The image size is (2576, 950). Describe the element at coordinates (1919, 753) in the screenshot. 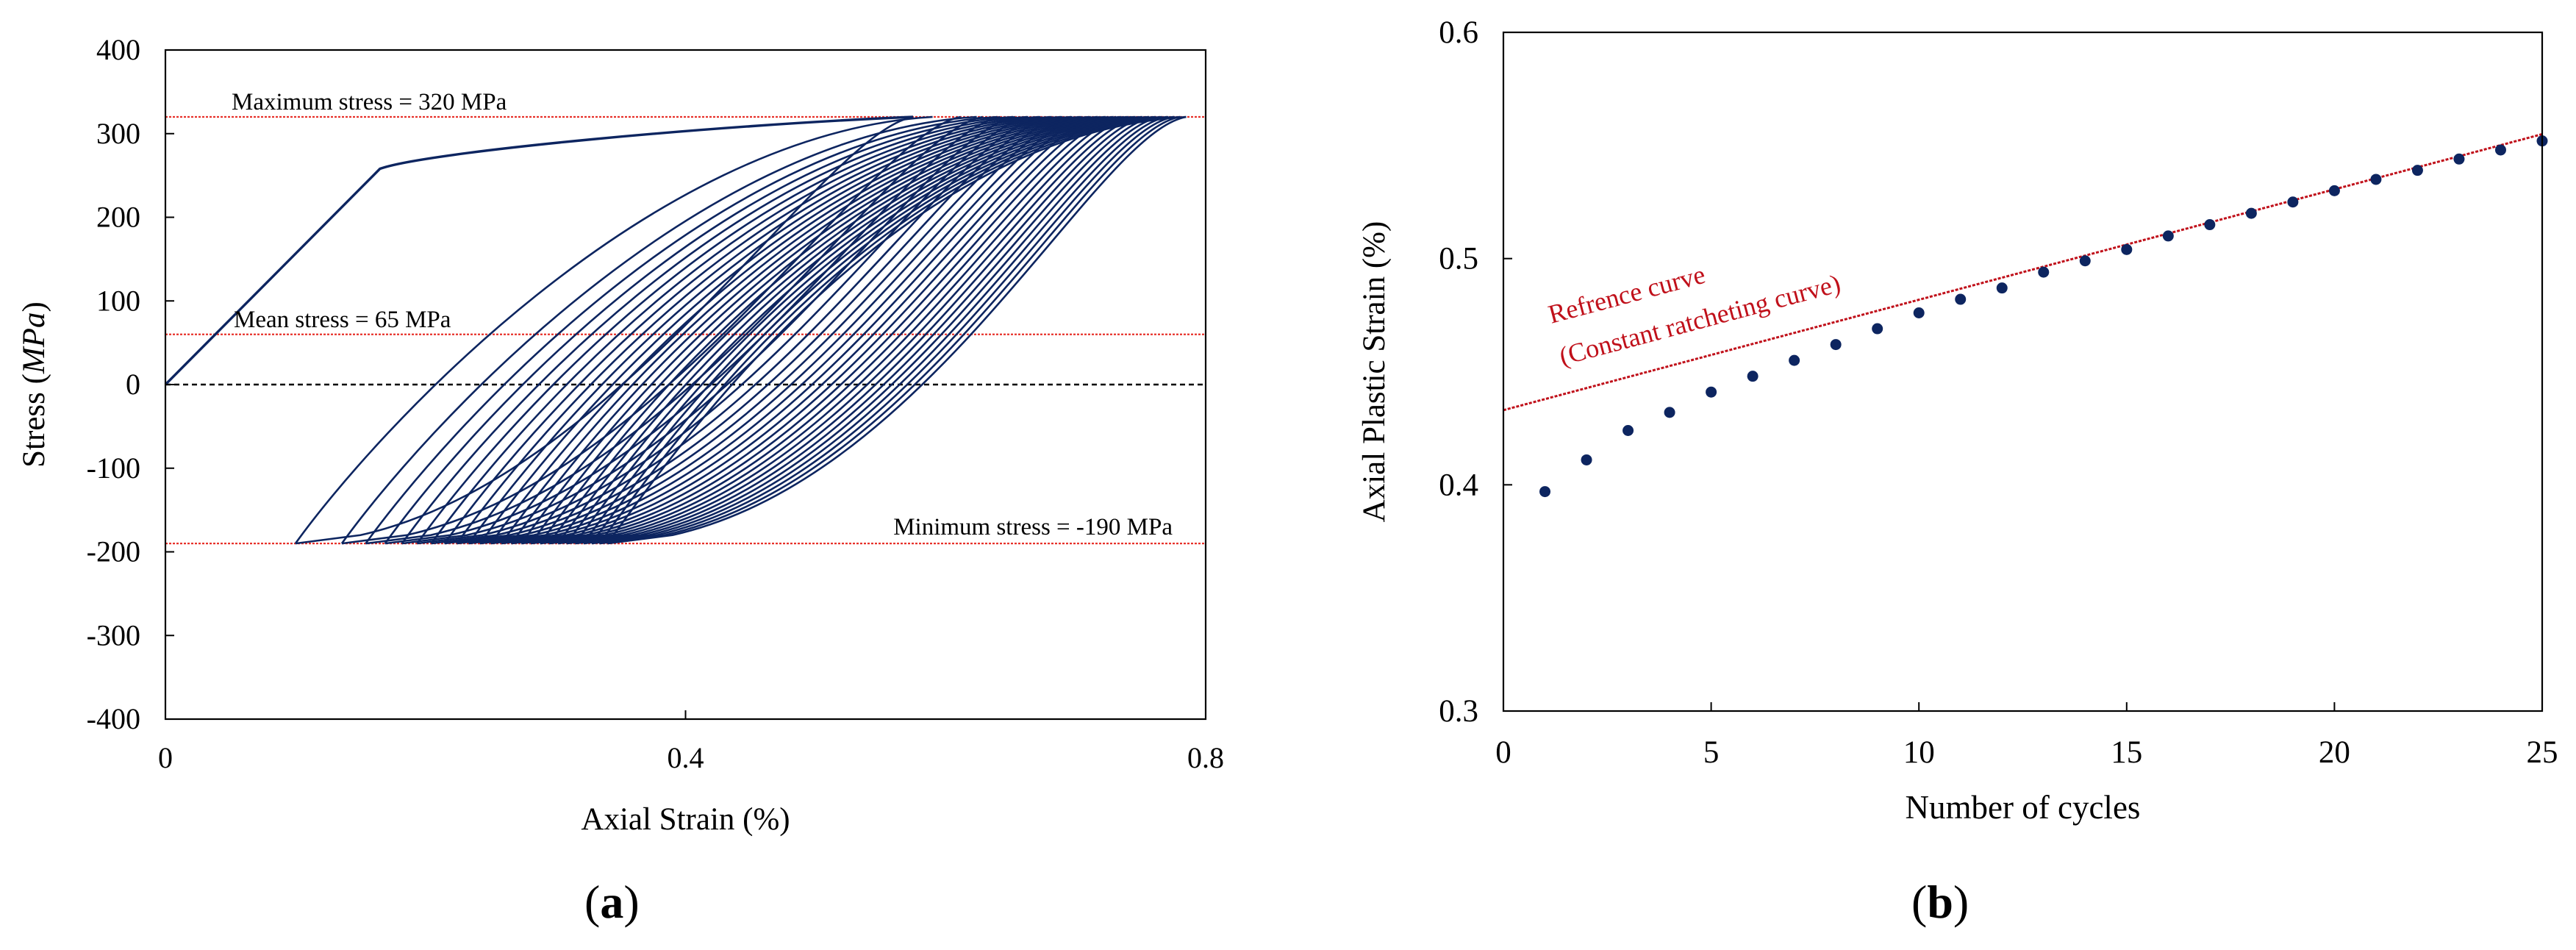

I see `x-tick-label: 10` at that location.